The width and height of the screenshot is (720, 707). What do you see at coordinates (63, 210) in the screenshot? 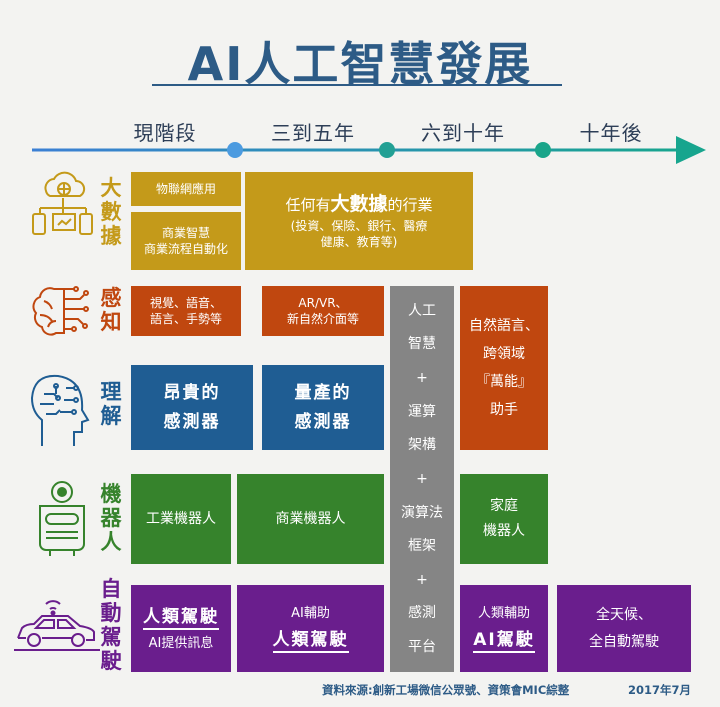
I see `cloud-network-icon` at bounding box center [63, 210].